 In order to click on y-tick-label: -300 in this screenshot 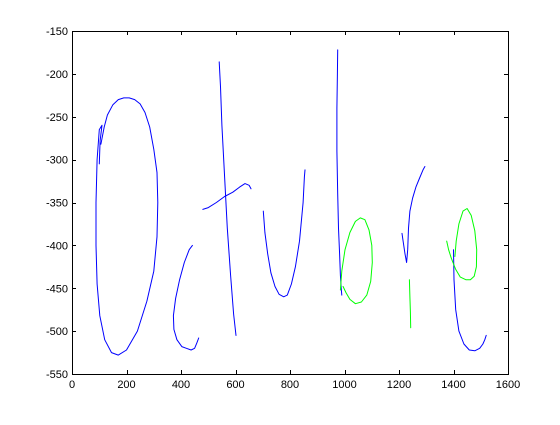, I will do `click(57, 161)`.